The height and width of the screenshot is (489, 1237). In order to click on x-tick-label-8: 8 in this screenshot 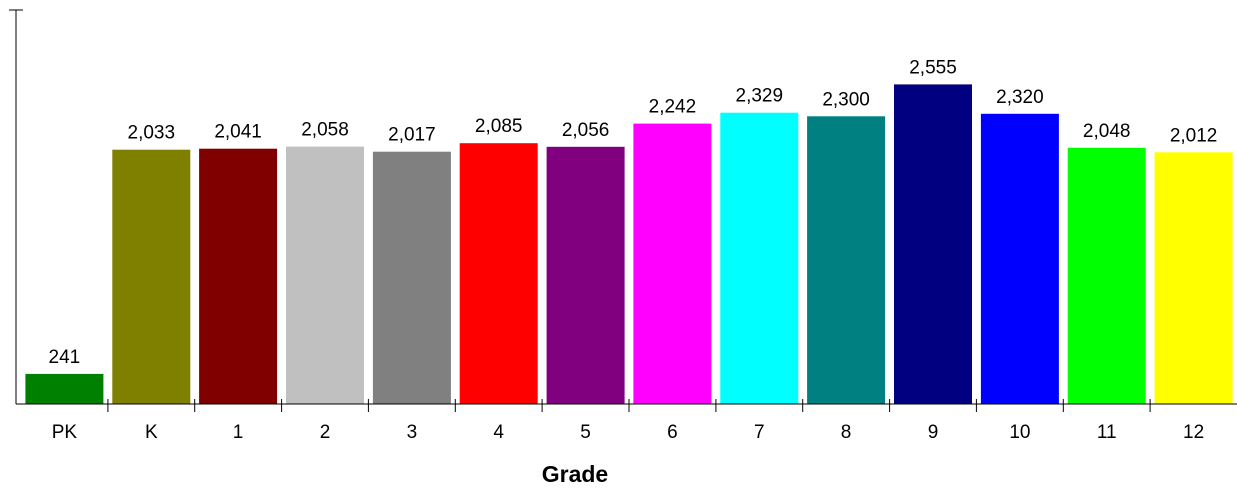, I will do `click(846, 432)`.